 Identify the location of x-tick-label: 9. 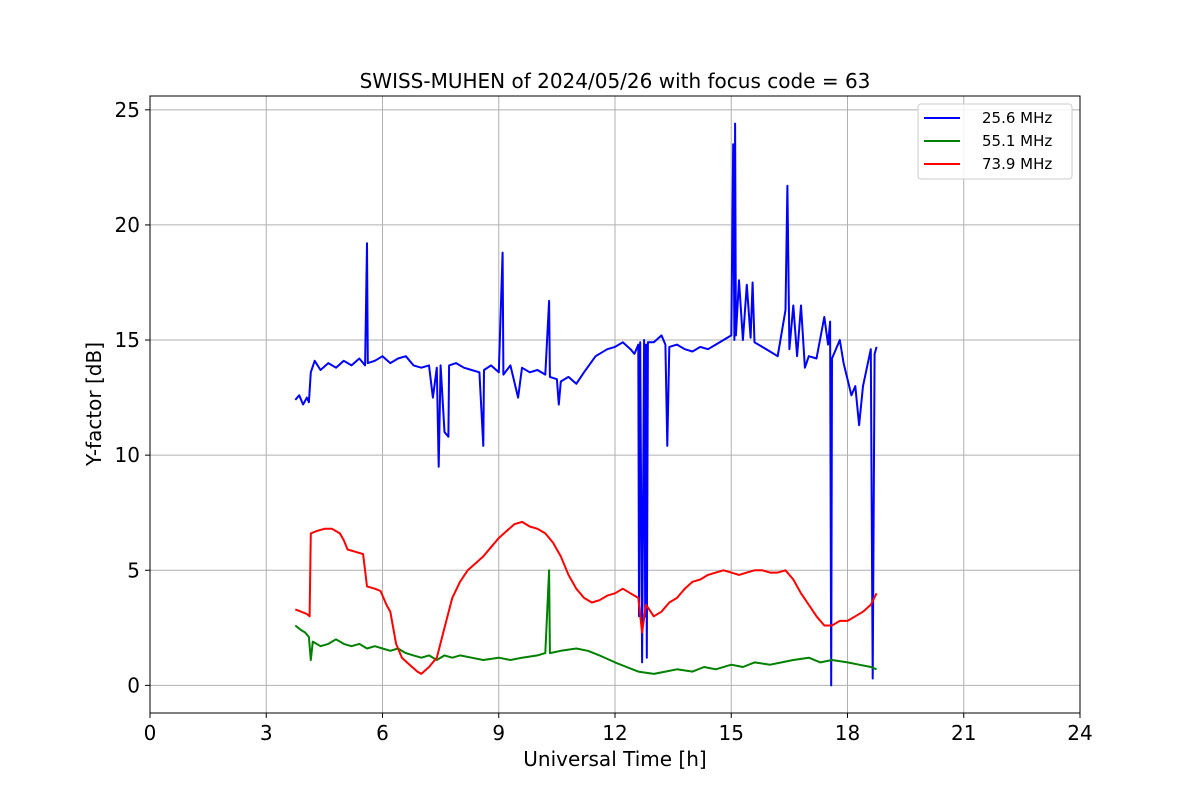
(498, 733).